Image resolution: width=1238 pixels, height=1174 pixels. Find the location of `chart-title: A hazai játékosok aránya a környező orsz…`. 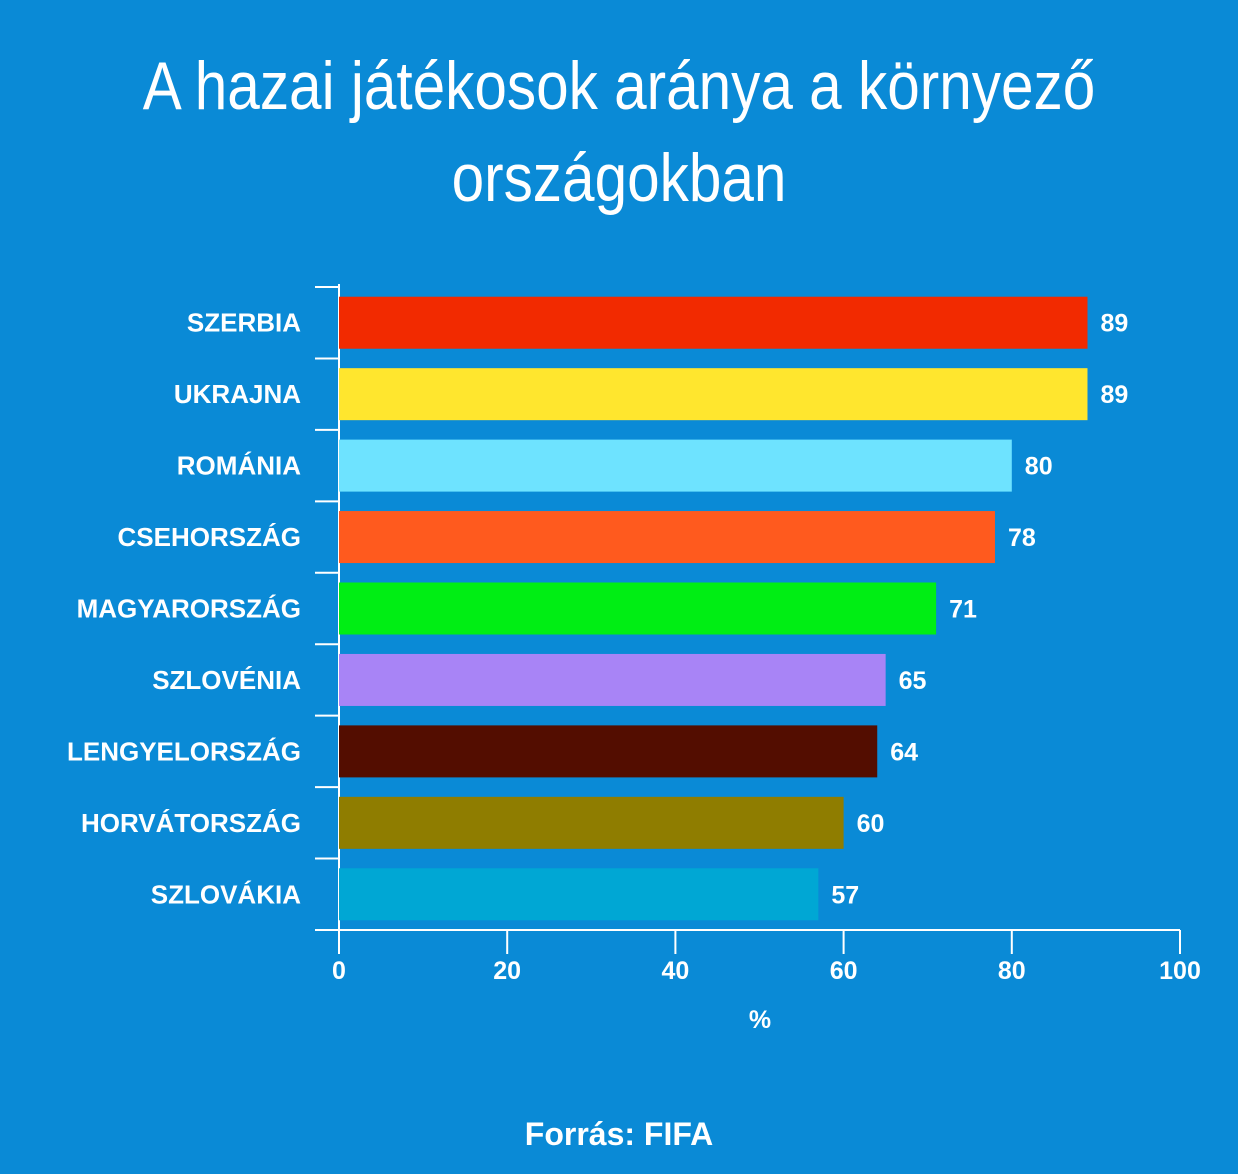

chart-title: A hazai játékosok aránya a környező orsz… is located at coordinates (619, 132).